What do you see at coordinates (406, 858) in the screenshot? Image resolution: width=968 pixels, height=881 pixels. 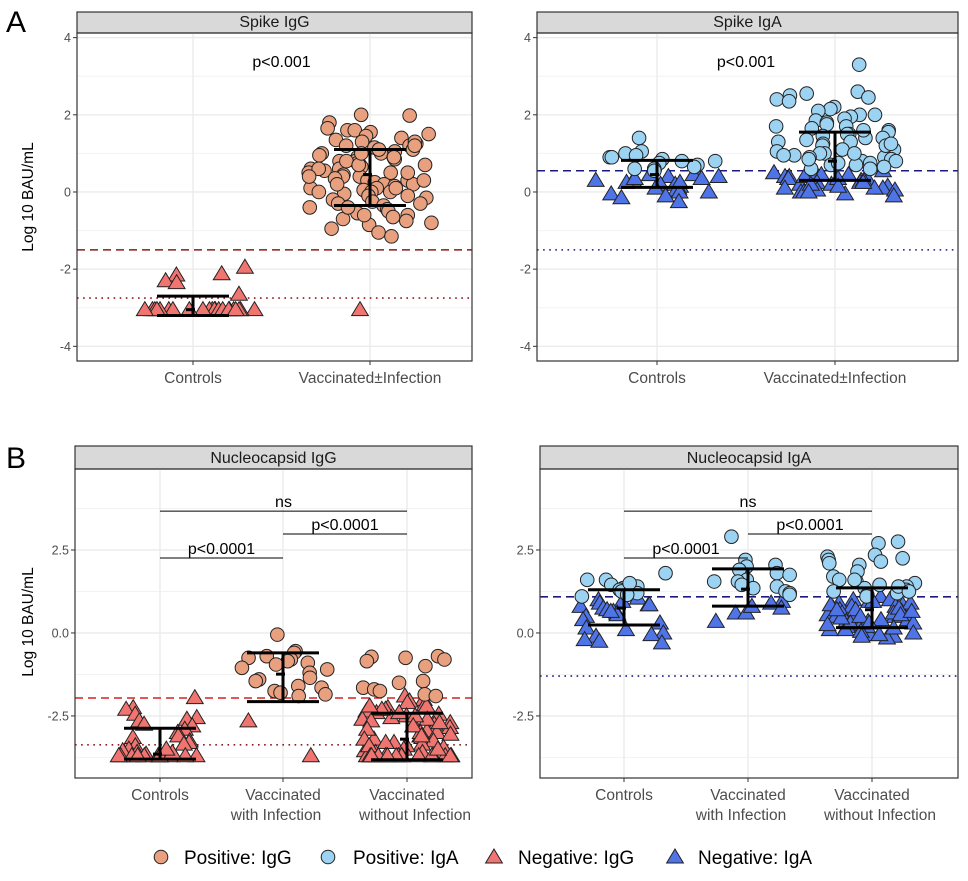 I see `legend-label: Positive: IgA` at bounding box center [406, 858].